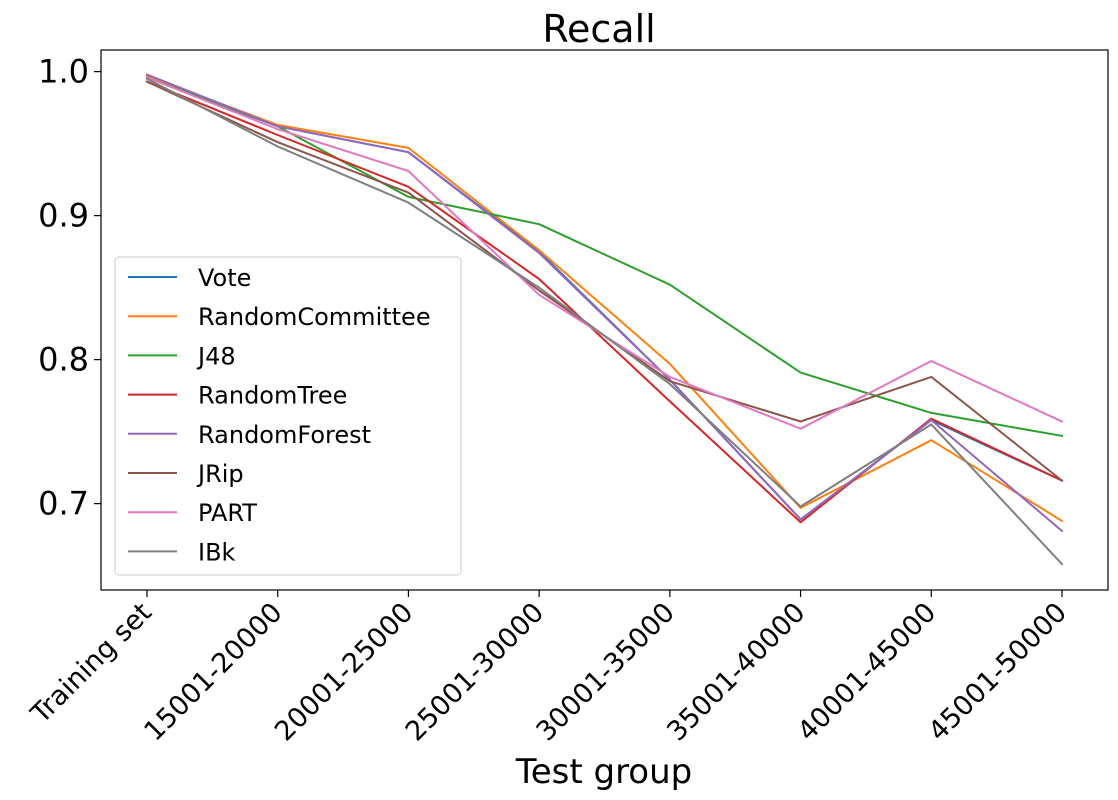 The image size is (1118, 800). I want to click on x-axis-label: Test group, so click(604, 772).